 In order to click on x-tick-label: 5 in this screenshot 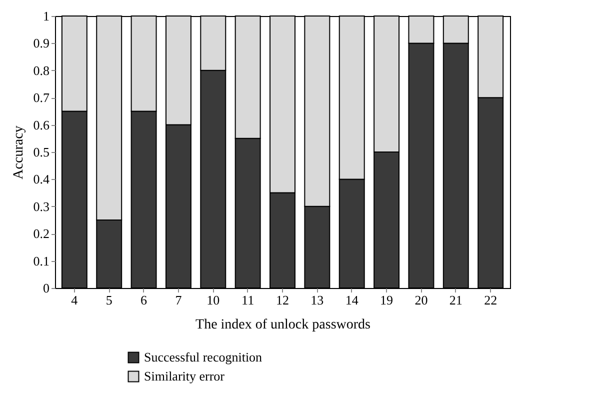, I will do `click(109, 300)`.